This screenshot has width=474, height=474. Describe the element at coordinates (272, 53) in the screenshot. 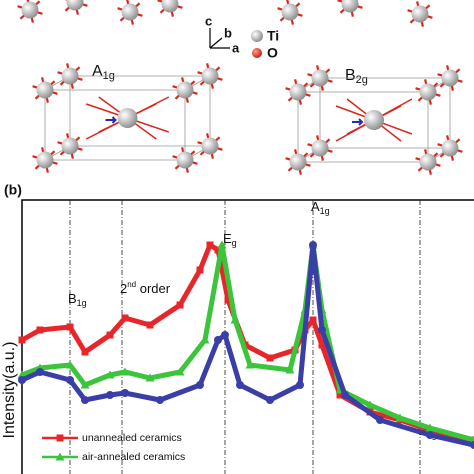

I see `legend-label: O` at that location.